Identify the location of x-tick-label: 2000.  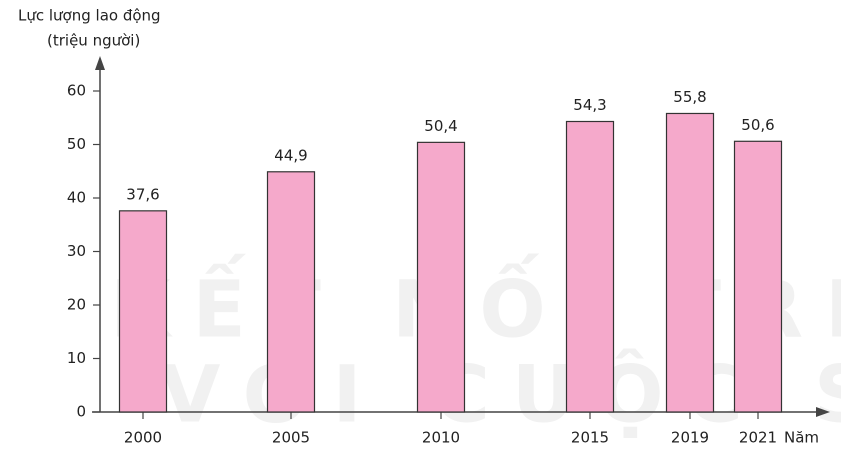
(143, 438).